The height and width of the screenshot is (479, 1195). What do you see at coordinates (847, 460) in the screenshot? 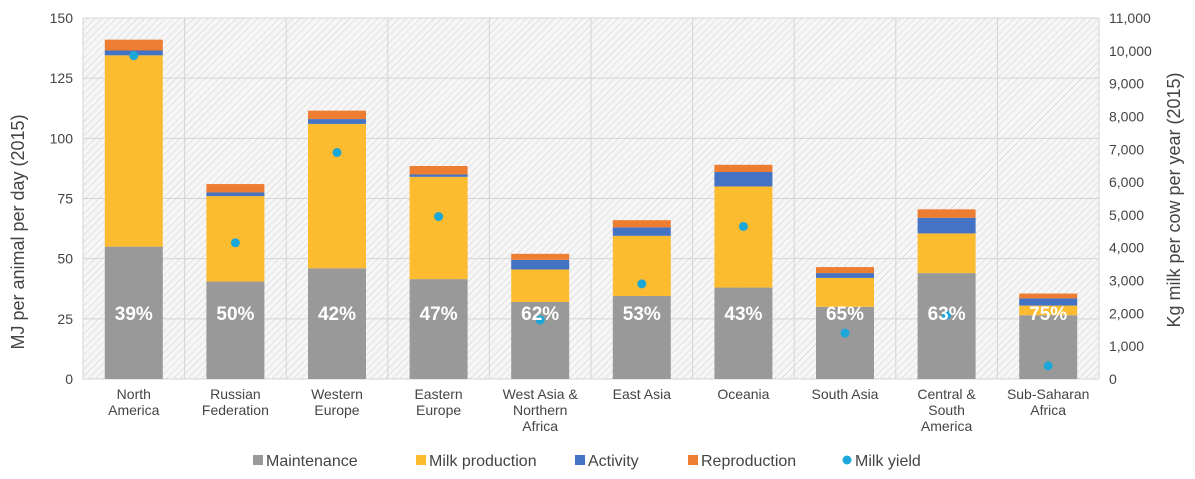
I see `legend-marker` at bounding box center [847, 460].